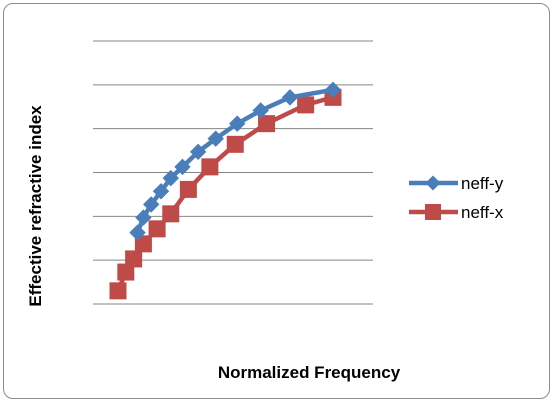 The width and height of the screenshot is (555, 404). I want to click on legend-item-neff-y: neff-y, so click(456, 183).